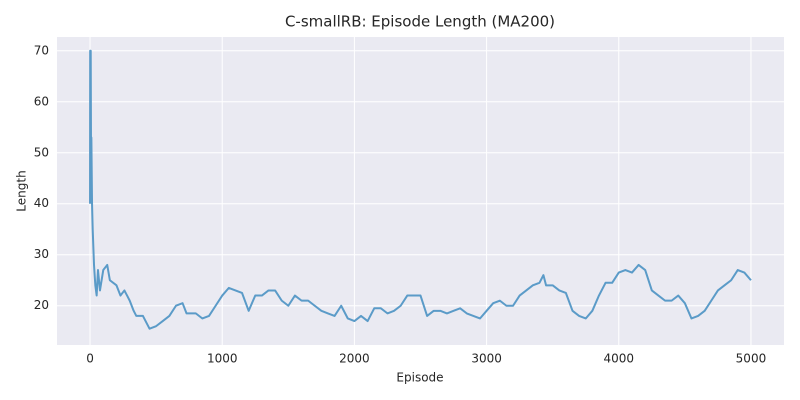 The width and height of the screenshot is (800, 400). Describe the element at coordinates (90, 359) in the screenshot. I see `x-tick-label: 0` at that location.